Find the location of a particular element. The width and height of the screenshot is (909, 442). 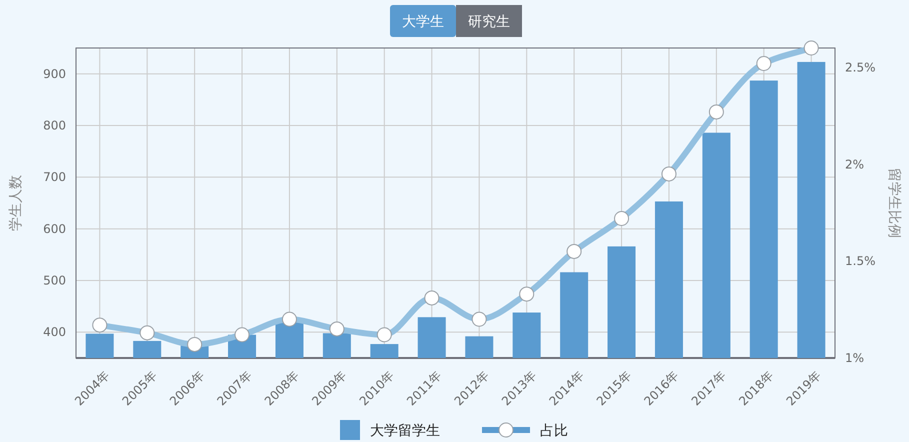

legend-label: 大学留学生 is located at coordinates (405, 431).